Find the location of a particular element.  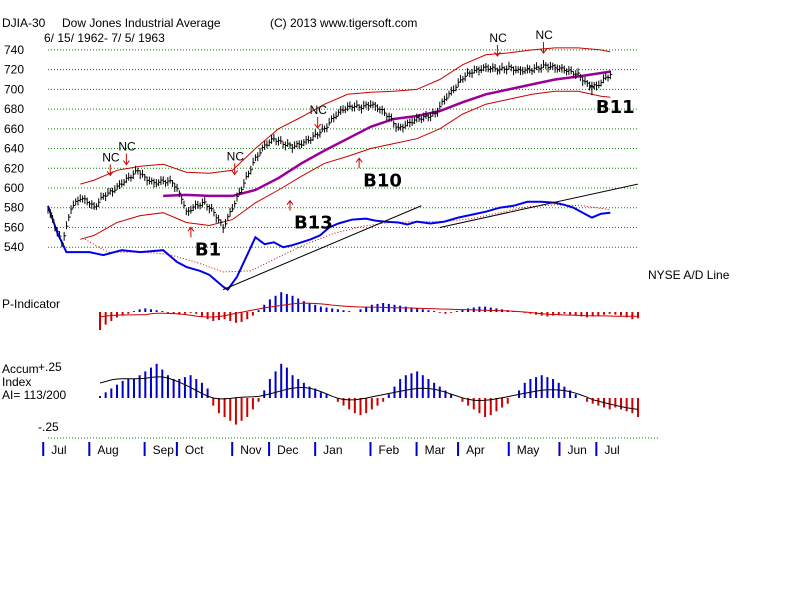

accum-bottom-tick: -.25 is located at coordinates (48, 427).